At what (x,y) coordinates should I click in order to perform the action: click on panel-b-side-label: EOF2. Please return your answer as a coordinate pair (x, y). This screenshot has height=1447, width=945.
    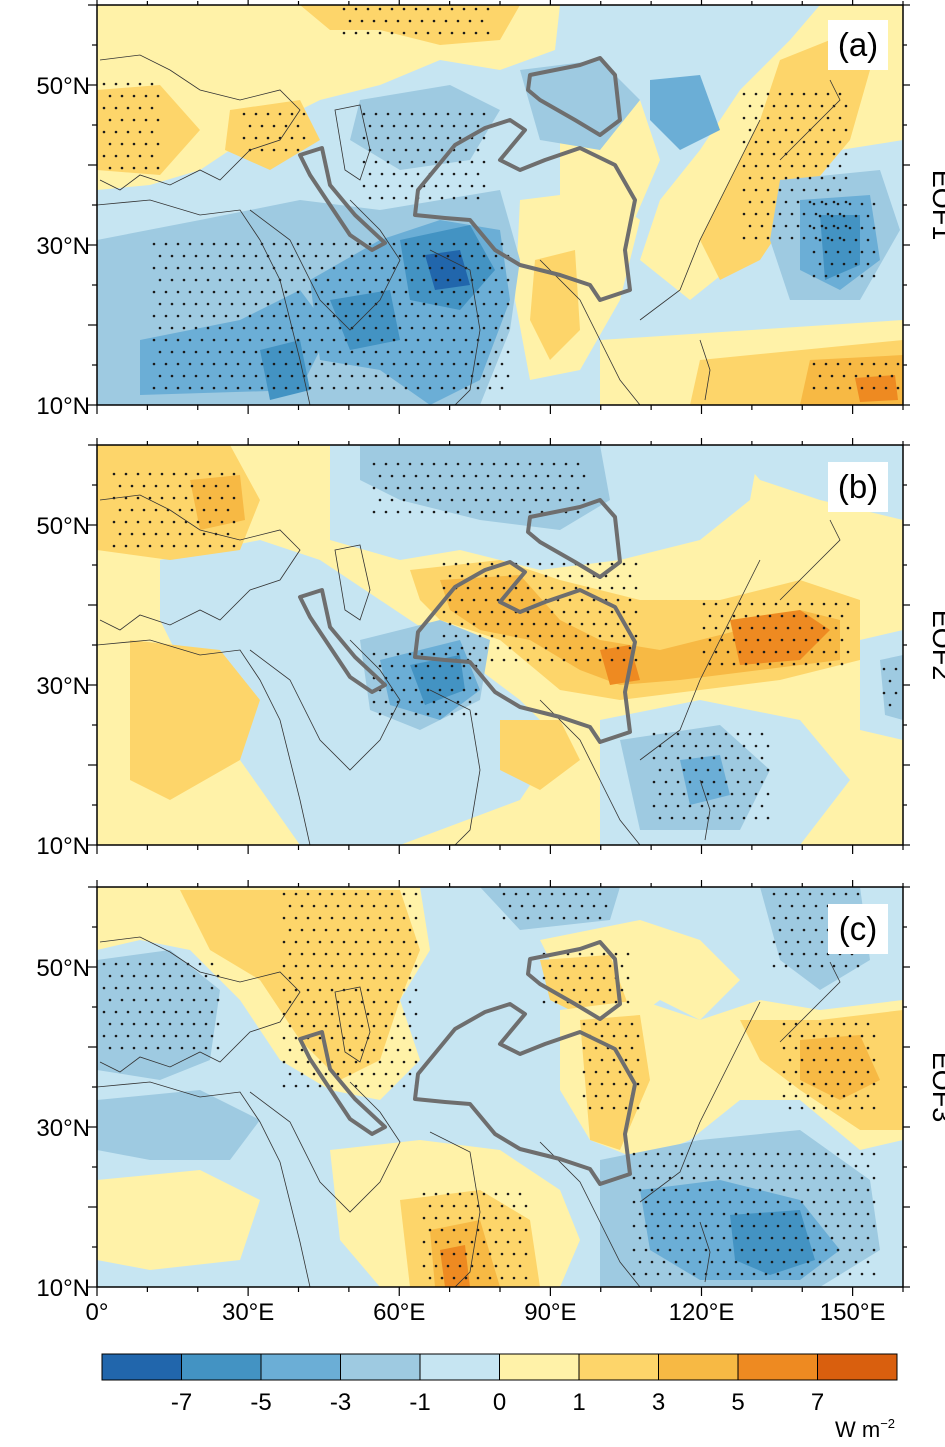
    Looking at the image, I should click on (936, 645).